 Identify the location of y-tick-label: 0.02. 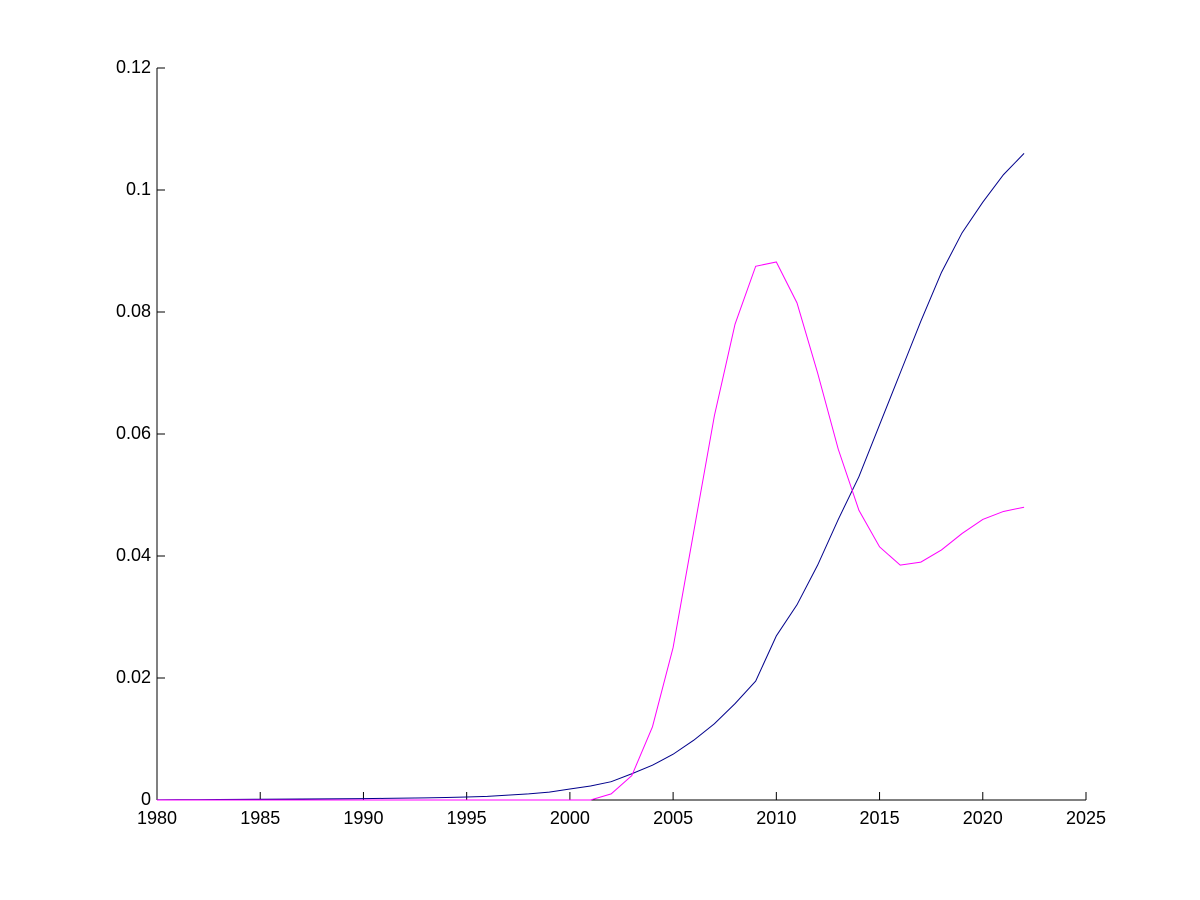
(133, 677).